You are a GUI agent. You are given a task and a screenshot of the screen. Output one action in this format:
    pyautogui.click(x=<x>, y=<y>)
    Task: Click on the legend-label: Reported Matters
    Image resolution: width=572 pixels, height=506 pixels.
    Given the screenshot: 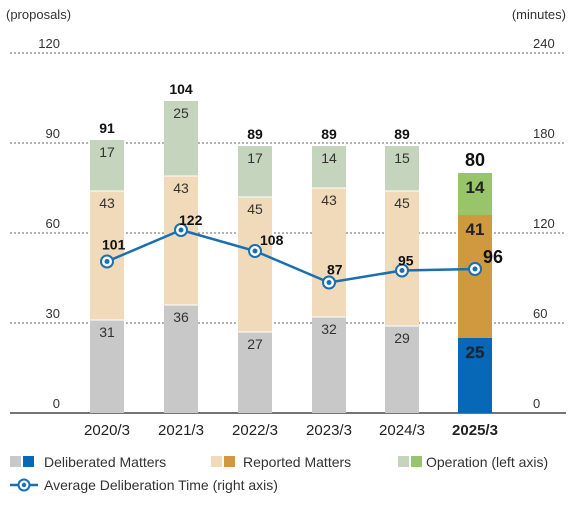 What is the action you would take?
    pyautogui.click(x=297, y=462)
    